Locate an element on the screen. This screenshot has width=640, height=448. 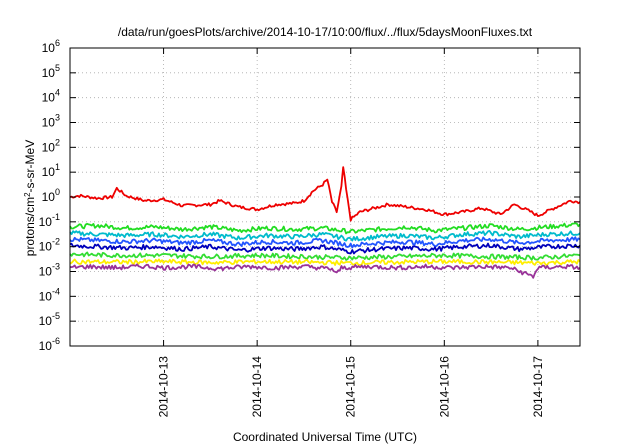
y-tick-label: 10⁻³ is located at coordinates (49, 270).